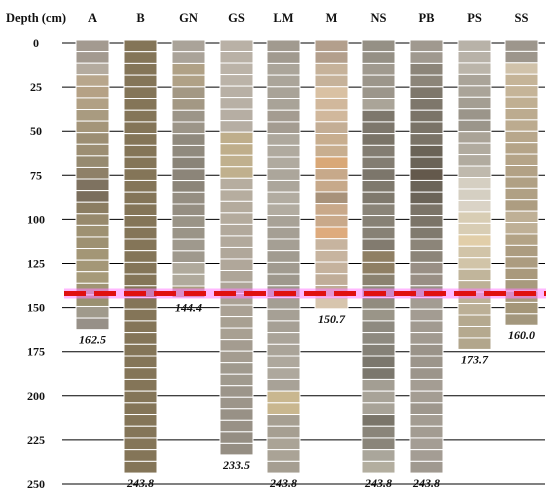 The image size is (550, 498). I want to click on core-column-NS, so click(378, 256).